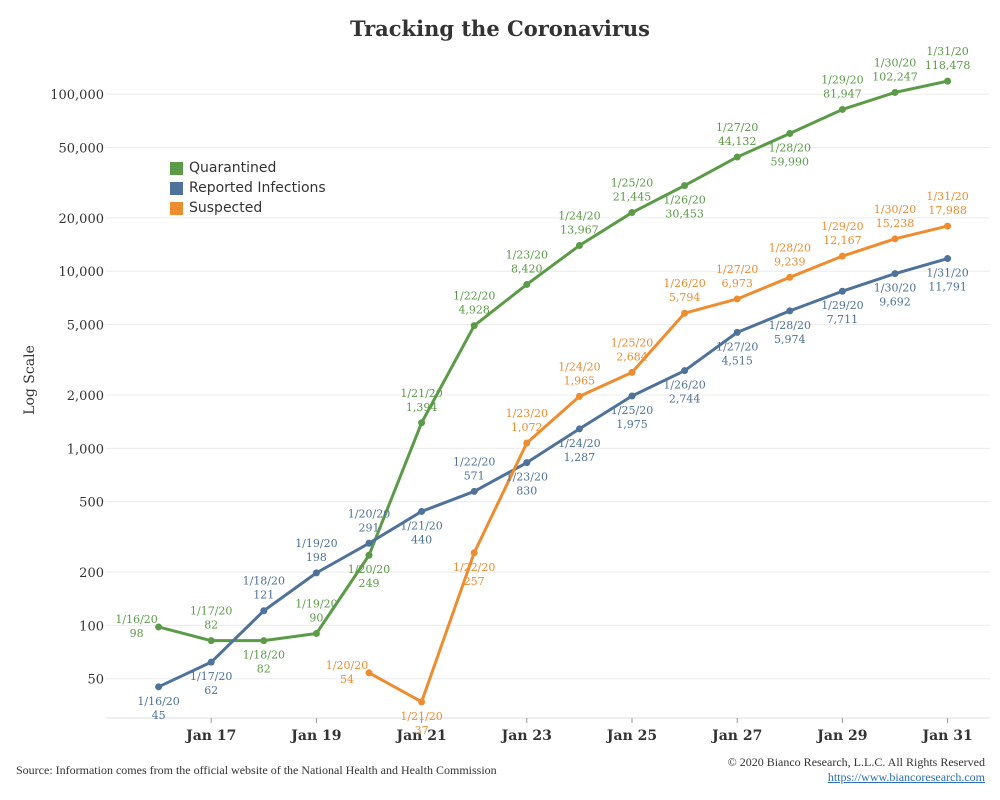  What do you see at coordinates (369, 583) in the screenshot?
I see `data-label-value: 249` at bounding box center [369, 583].